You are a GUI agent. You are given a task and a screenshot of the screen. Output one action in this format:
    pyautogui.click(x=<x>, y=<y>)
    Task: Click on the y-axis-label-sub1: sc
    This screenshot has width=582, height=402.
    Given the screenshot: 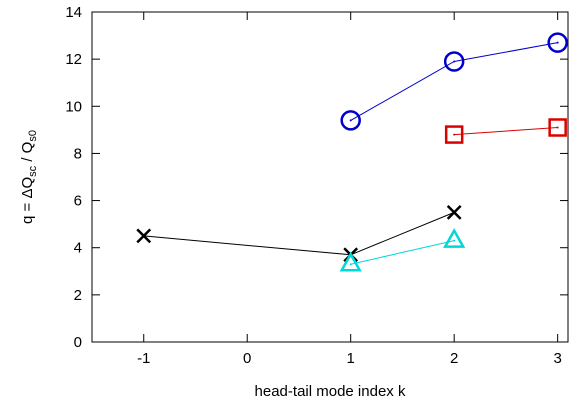 What is the action you would take?
    pyautogui.click(x=33, y=171)
    